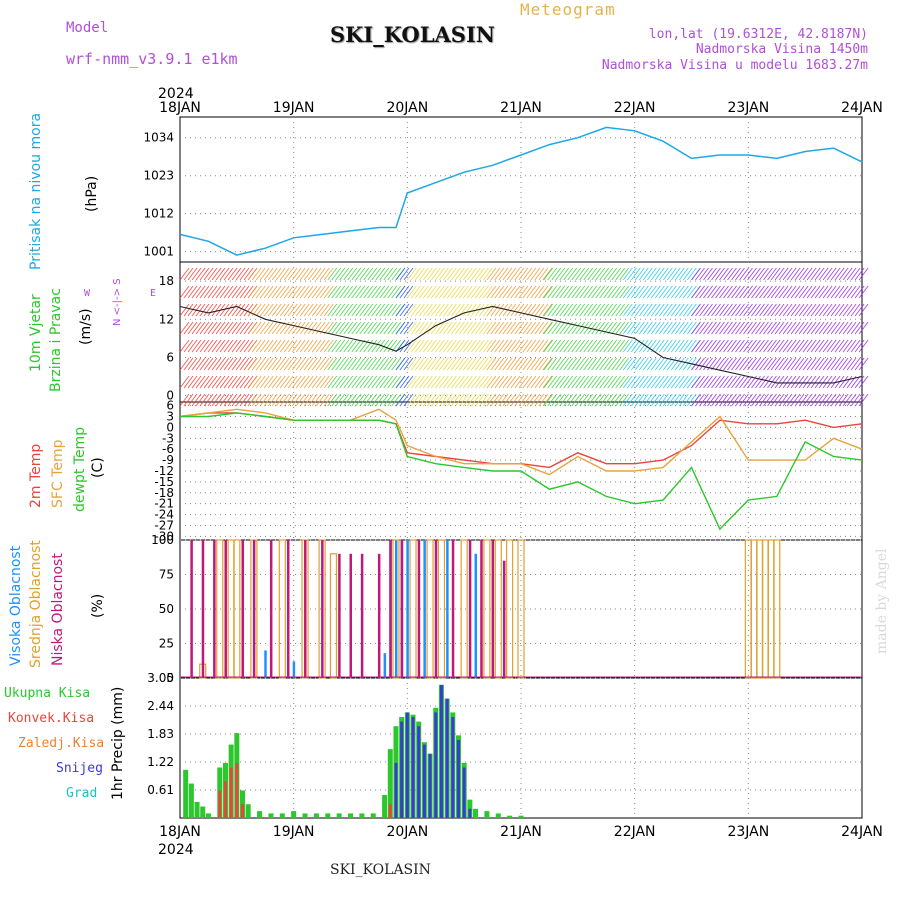 The image size is (900, 900). I want to click on temp-tick-label: -9, so click(168, 460).